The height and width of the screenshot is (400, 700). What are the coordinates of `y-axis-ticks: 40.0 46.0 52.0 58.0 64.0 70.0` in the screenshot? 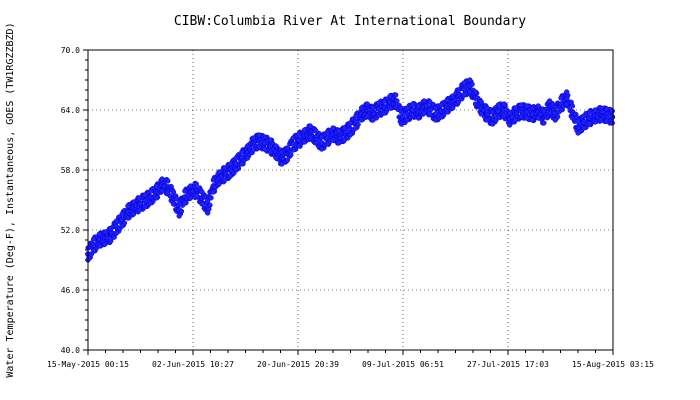 It's located at (74, 200).